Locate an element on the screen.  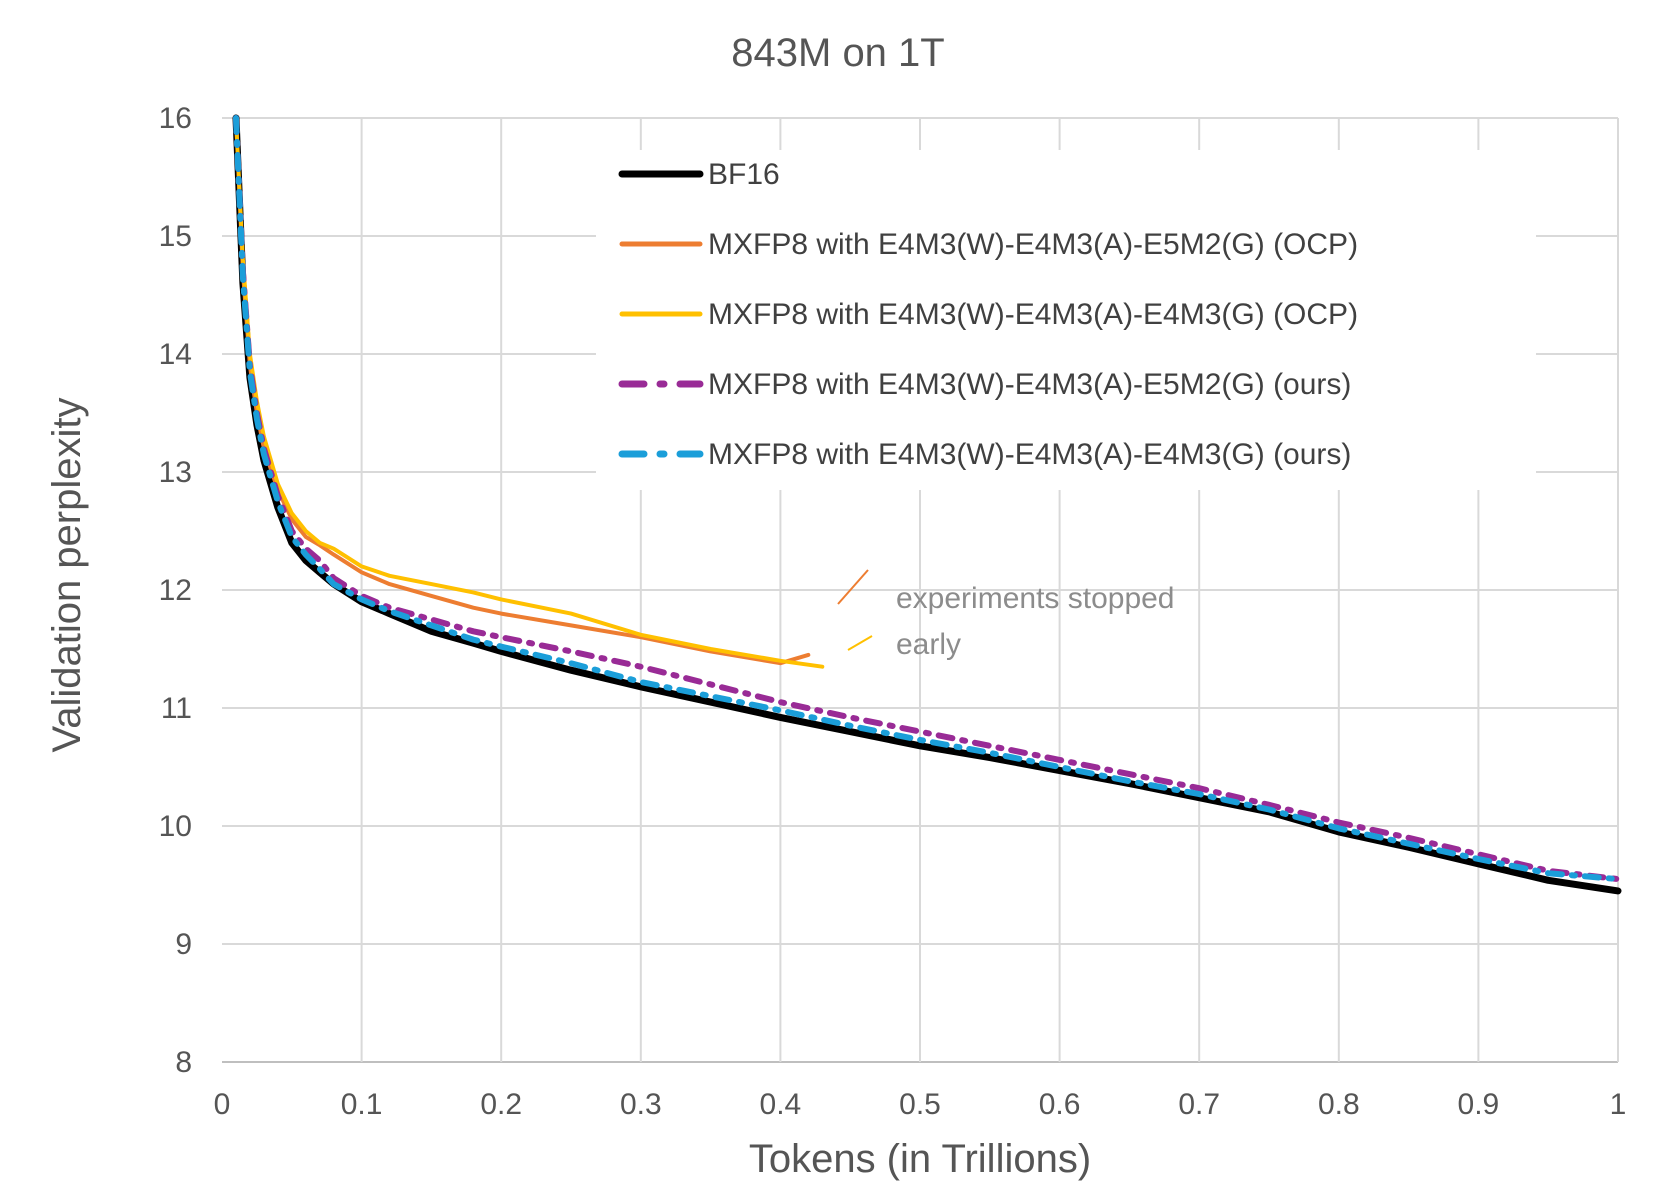
legend-label-2: MXFP8 with E4M3(W)-E4M3(A)-E5M2(G) (OCP) is located at coordinates (1033, 244).